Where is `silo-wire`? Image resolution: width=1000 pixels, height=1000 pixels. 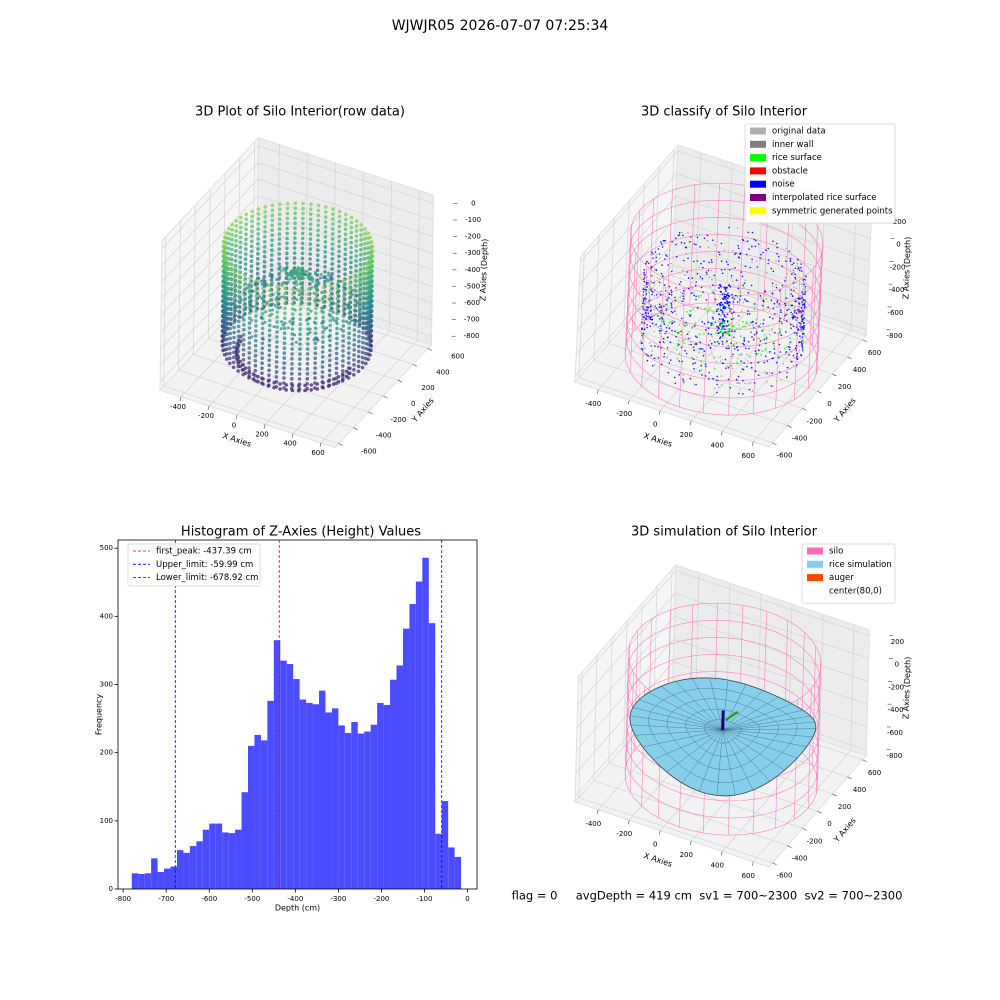
silo-wire is located at coordinates (651, 258).